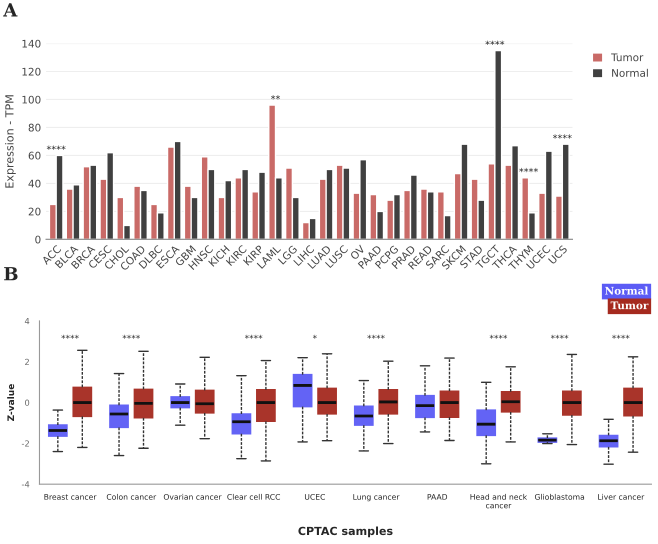 This screenshot has width=658, height=544. What do you see at coordinates (25, 443) in the screenshot?
I see `y-tick-label: -2` at bounding box center [25, 443].